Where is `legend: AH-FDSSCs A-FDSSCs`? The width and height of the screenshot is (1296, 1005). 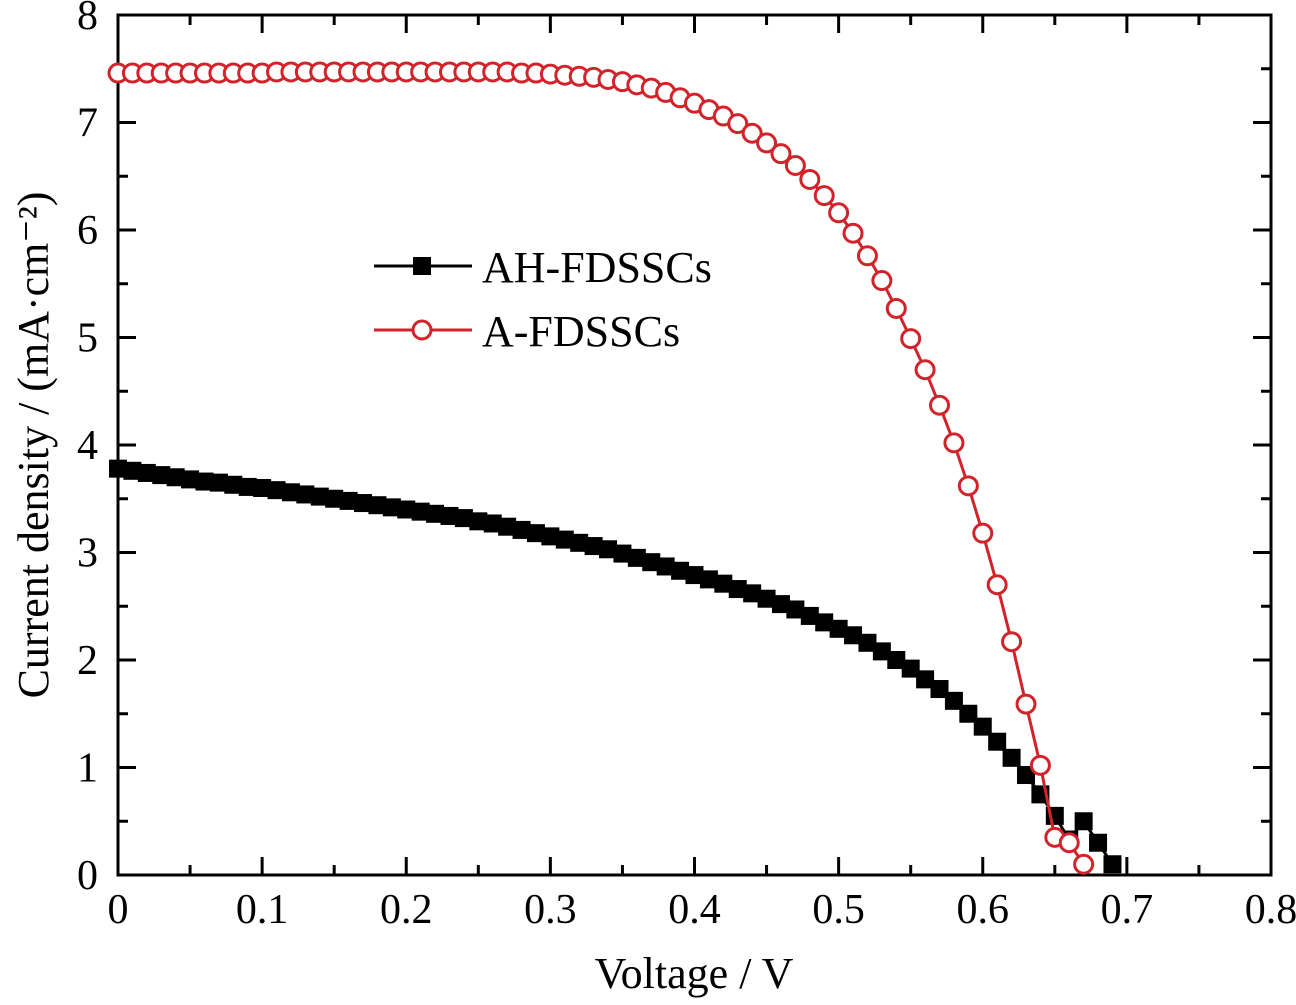
legend: AH-FDSSCs A-FDSSCs is located at coordinates (543, 299).